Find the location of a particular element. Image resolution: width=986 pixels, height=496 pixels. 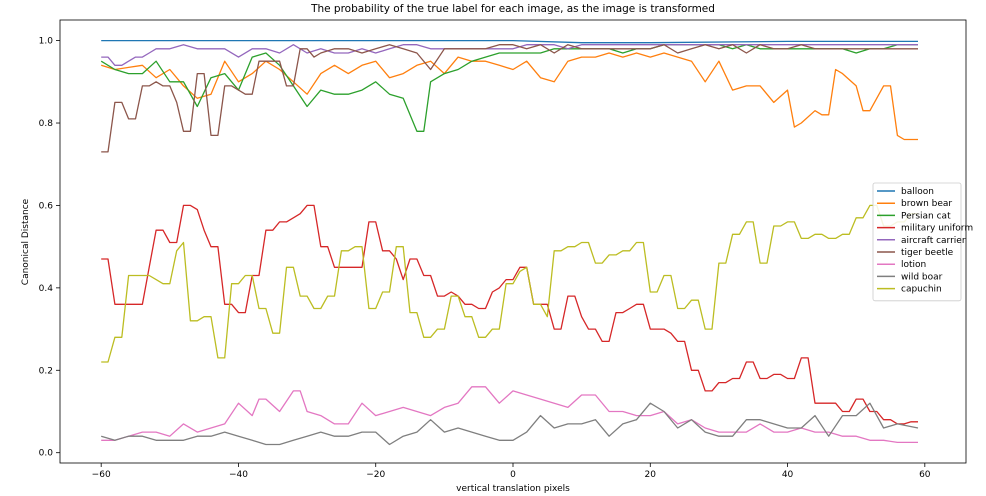

legend-label: balloon is located at coordinates (917, 192).